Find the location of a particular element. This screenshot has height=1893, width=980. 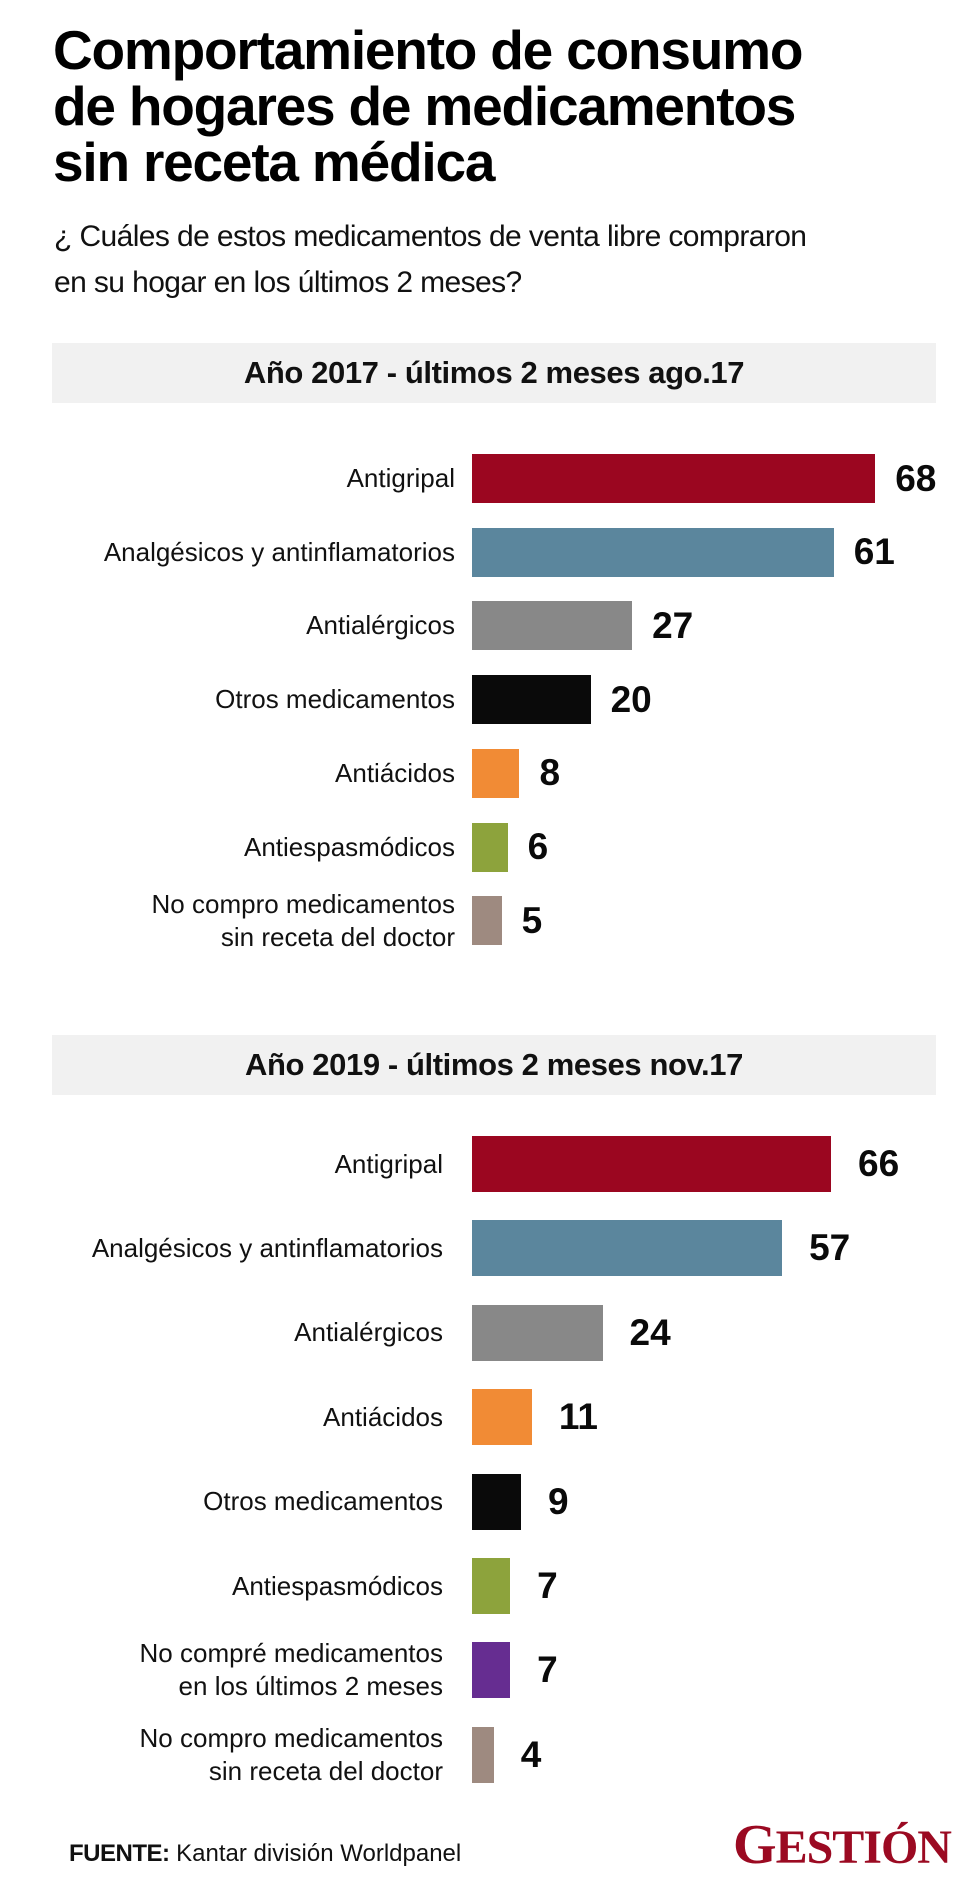

title-line: sin receta médica is located at coordinates (274, 162).